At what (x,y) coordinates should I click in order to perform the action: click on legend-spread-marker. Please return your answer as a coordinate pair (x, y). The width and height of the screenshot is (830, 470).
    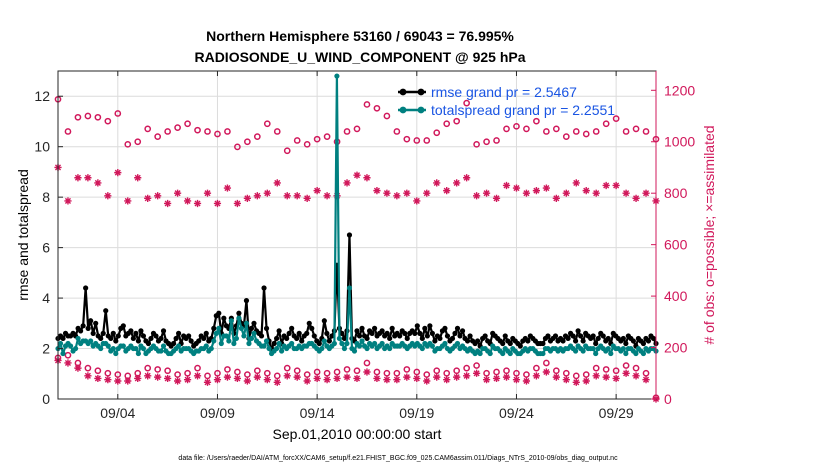
    Looking at the image, I should click on (403, 110).